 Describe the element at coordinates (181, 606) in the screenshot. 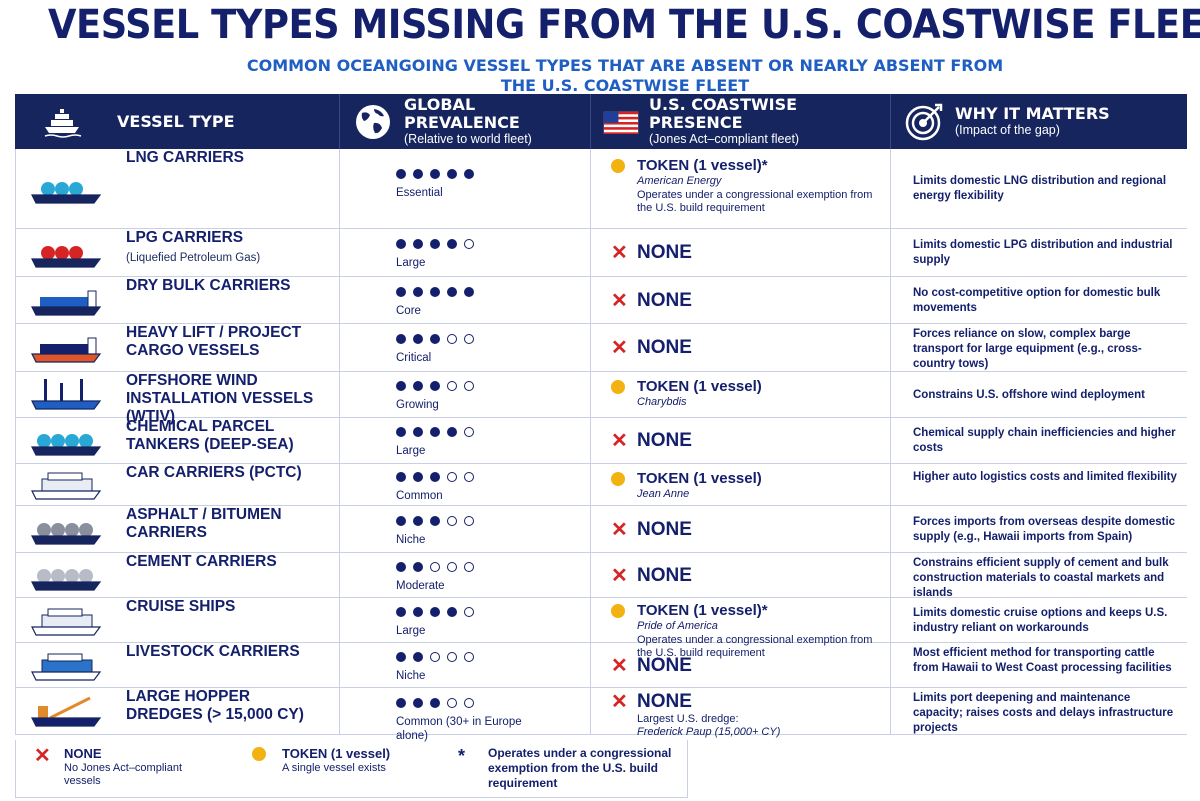

I see `vessel-name-text: CRUISE SHIPS` at that location.